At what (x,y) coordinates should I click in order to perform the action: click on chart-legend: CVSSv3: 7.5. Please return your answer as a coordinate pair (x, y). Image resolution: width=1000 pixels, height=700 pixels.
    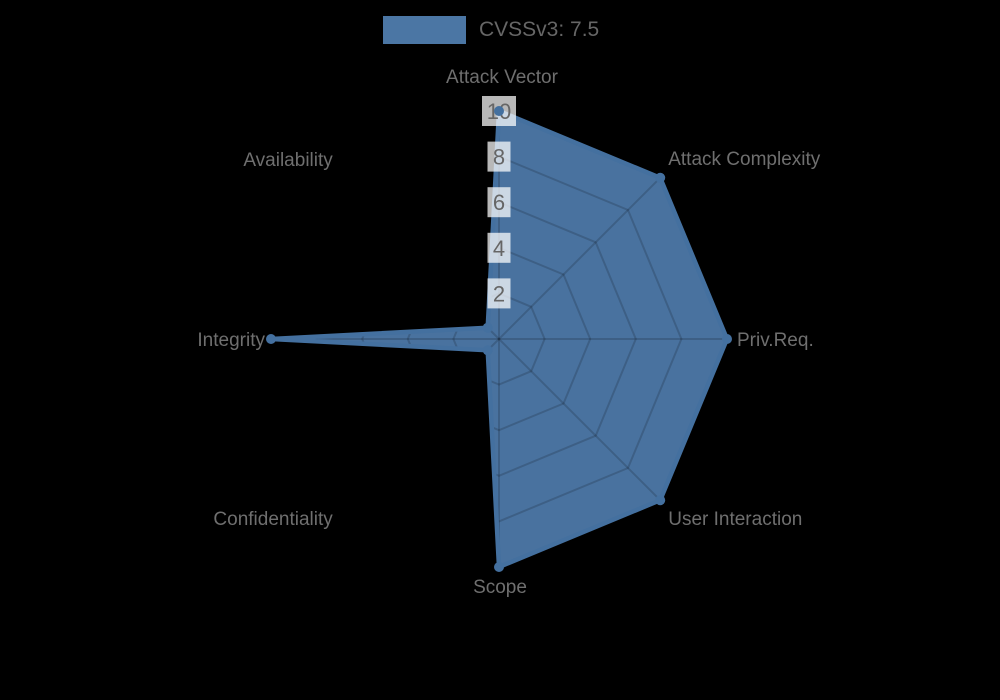
    Looking at the image, I should click on (491, 30).